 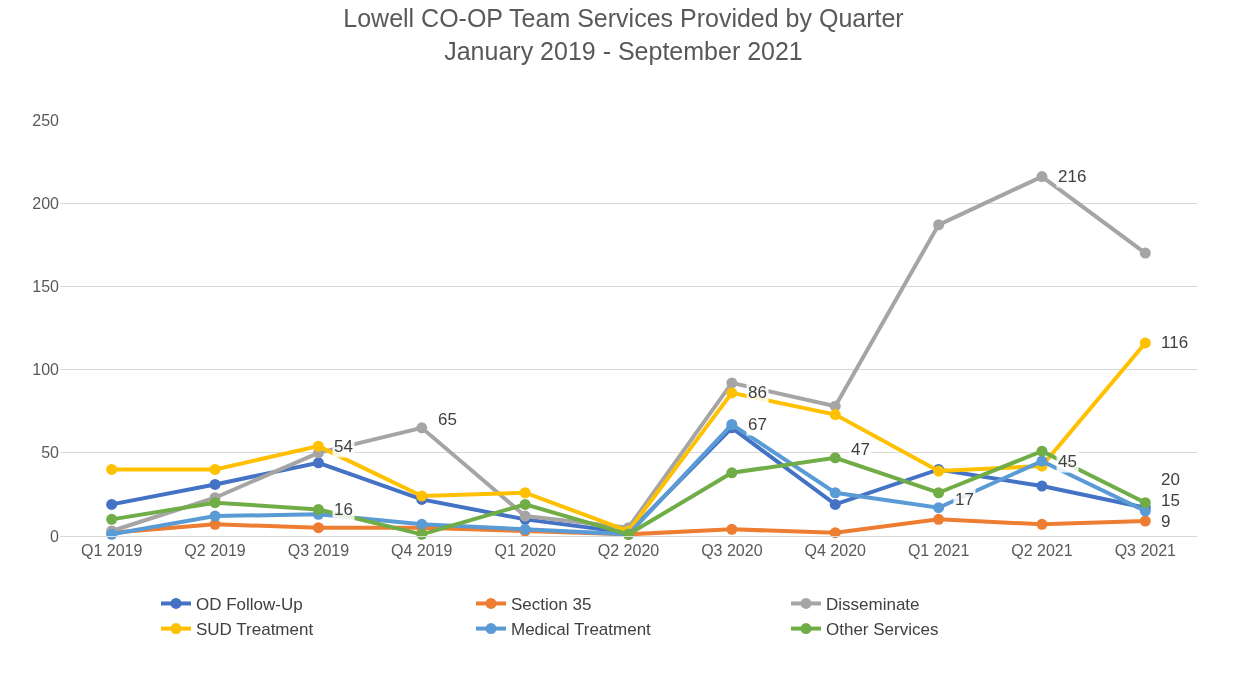 What do you see at coordinates (111, 551) in the screenshot?
I see `x-tick-label: Q1 2019` at bounding box center [111, 551].